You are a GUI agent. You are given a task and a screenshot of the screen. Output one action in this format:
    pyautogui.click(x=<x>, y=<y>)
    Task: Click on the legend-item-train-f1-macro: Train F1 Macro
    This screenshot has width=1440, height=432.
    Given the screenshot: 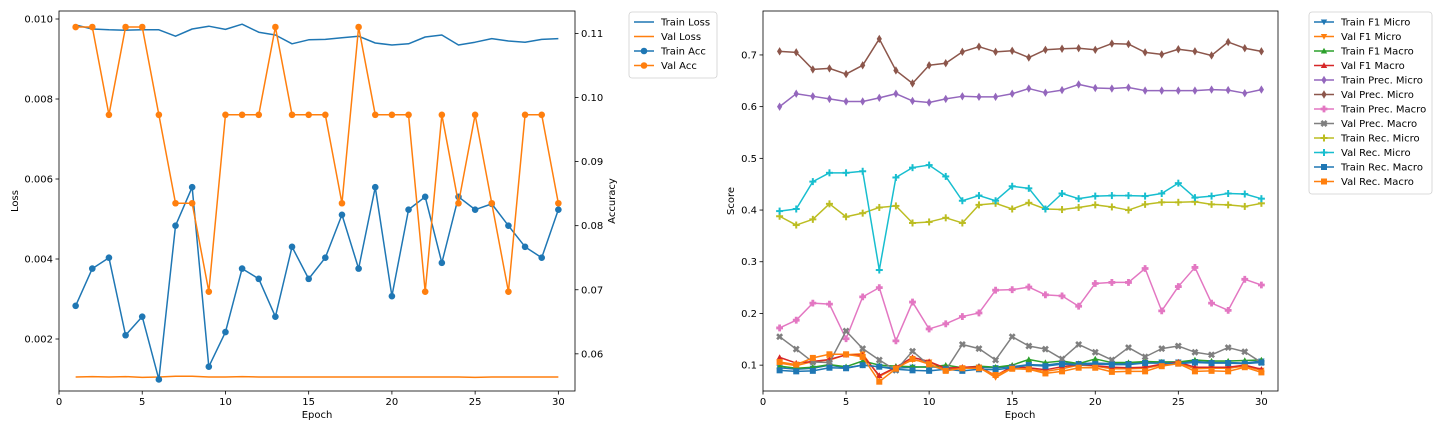 What is the action you would take?
    pyautogui.click(x=1364, y=52)
    